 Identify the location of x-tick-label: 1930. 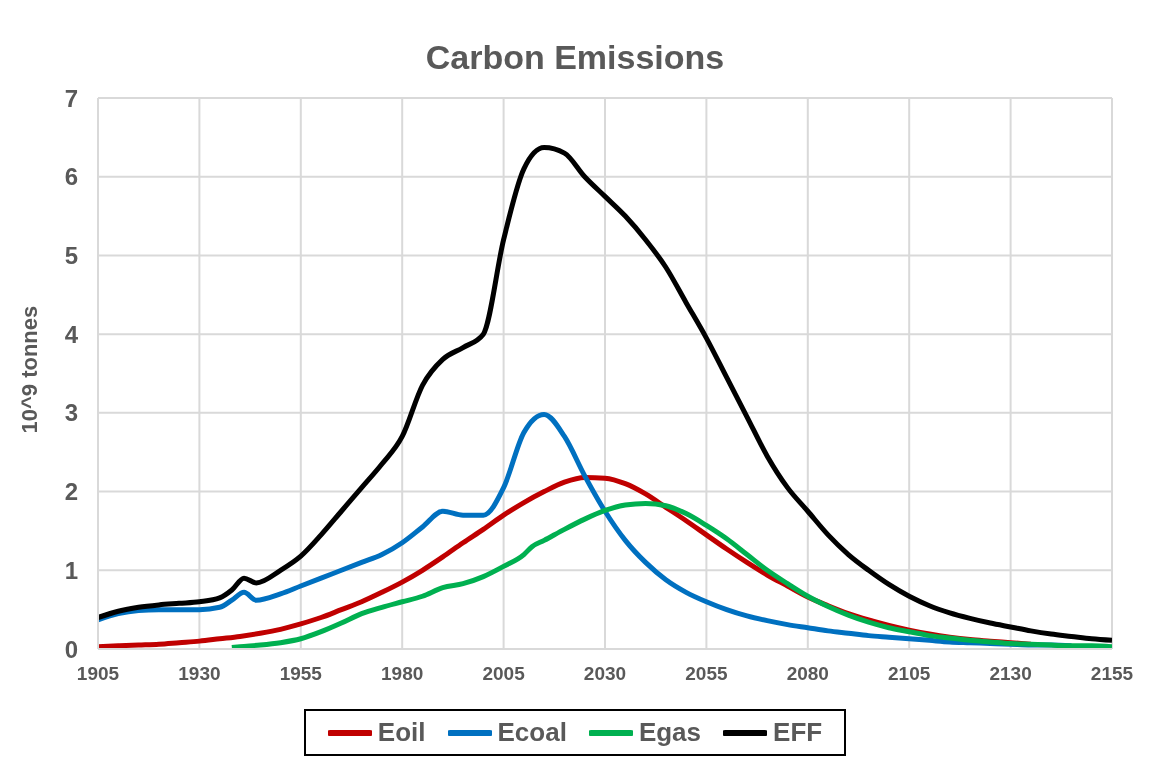
(199, 674).